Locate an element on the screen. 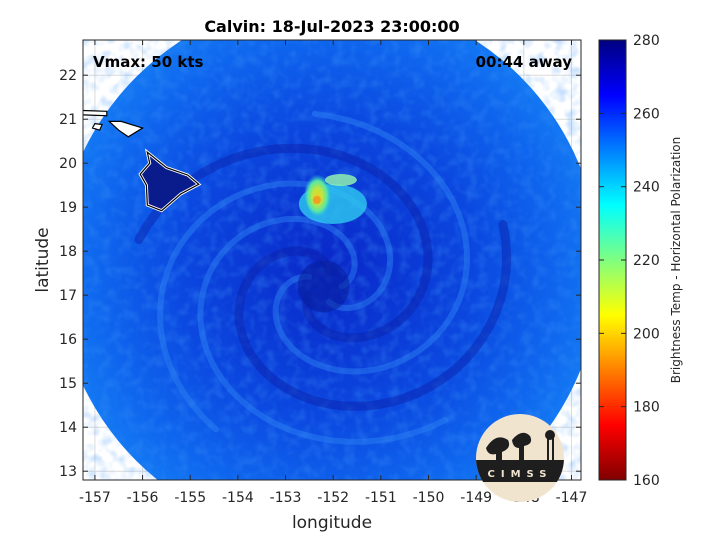 This screenshot has height=544, width=720. colorbar-ticks: 160 180 200 220 240 260 280 is located at coordinates (629, 261).